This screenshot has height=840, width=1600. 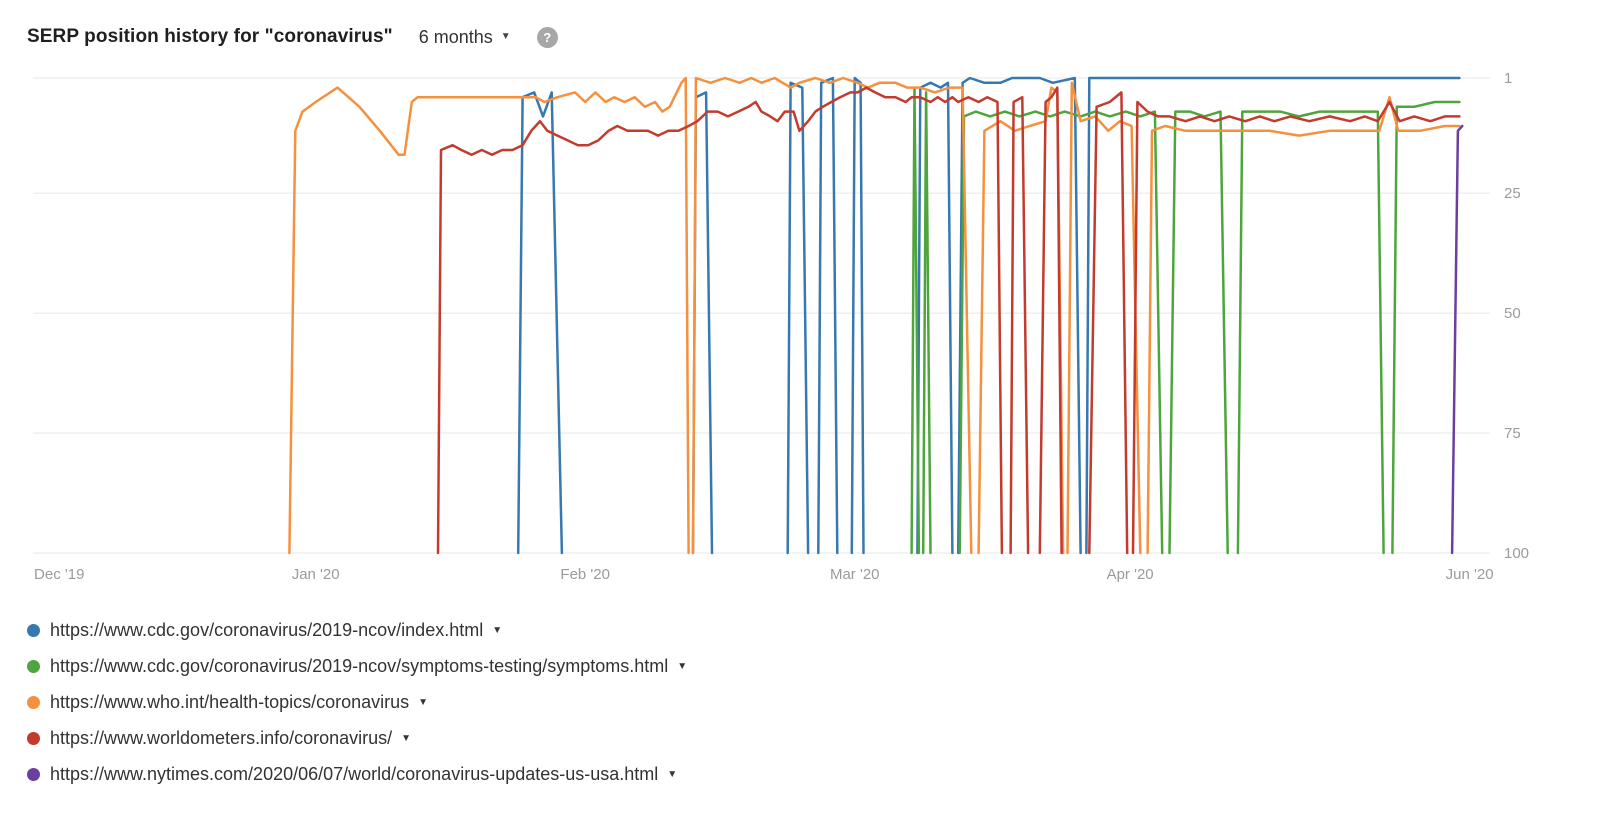 I want to click on x-axis-tick-label: Feb '20, so click(x=585, y=574).